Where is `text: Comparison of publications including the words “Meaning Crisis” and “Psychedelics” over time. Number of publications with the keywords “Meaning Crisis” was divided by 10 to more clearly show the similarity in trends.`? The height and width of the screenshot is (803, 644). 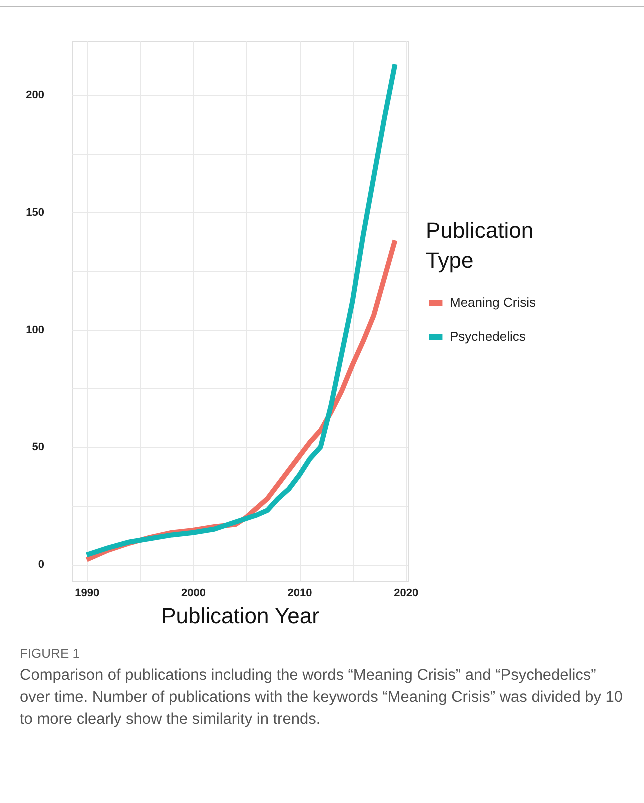 text: Comparison of publications including the words “Meaning Crisis” and “Psychedelics” over time. Number of publications with the keywords “Meaning Crisis” was divided by 10 to more clearly show the similarity in trends. is located at coordinates (322, 698).